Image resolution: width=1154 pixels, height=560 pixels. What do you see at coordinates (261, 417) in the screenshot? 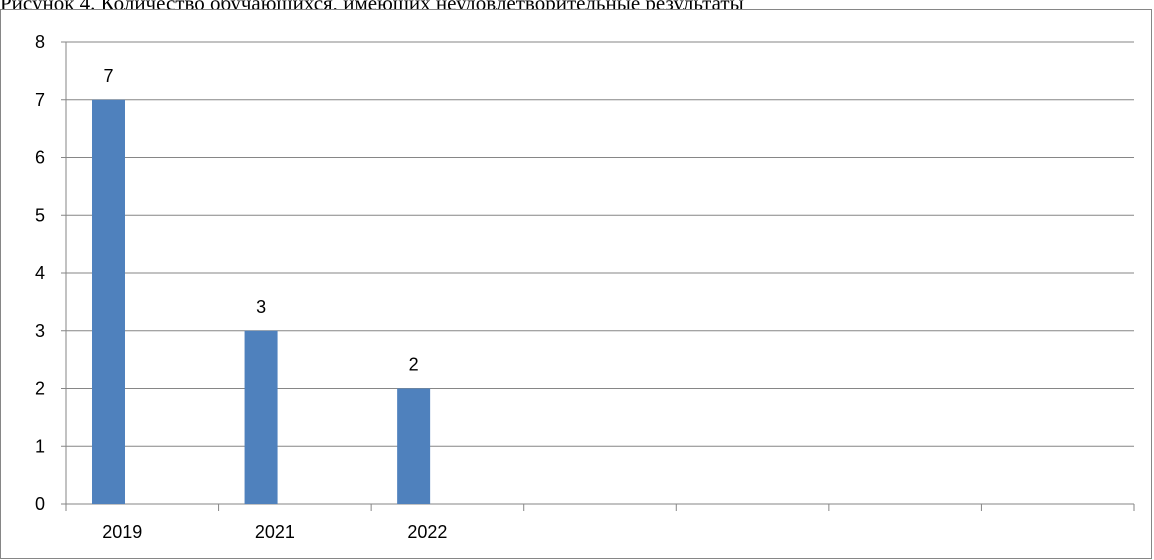
I see `bar-2021` at bounding box center [261, 417].